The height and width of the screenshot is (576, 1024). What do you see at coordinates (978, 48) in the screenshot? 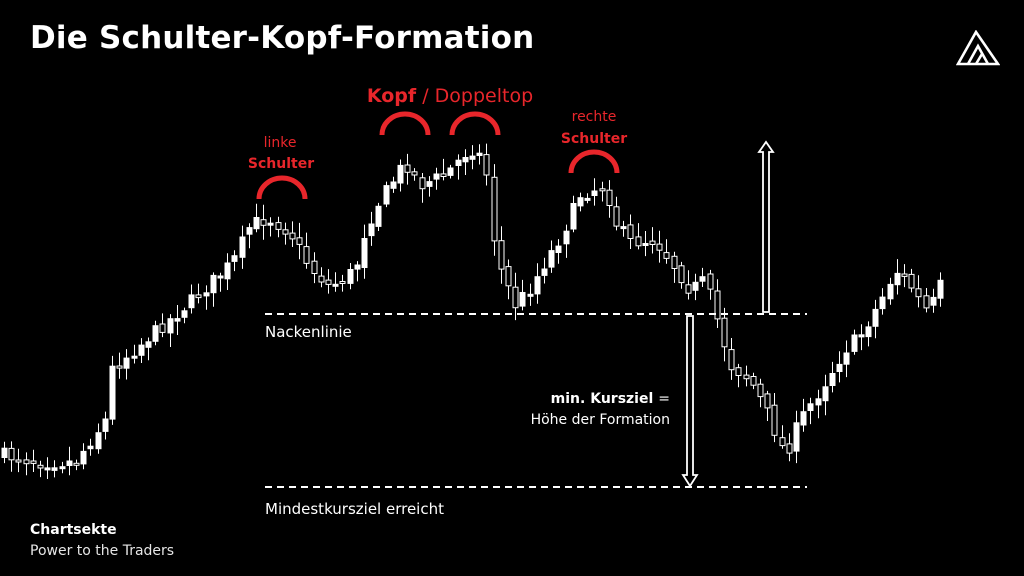
I see `chartsekte-logo-icon` at bounding box center [978, 48].